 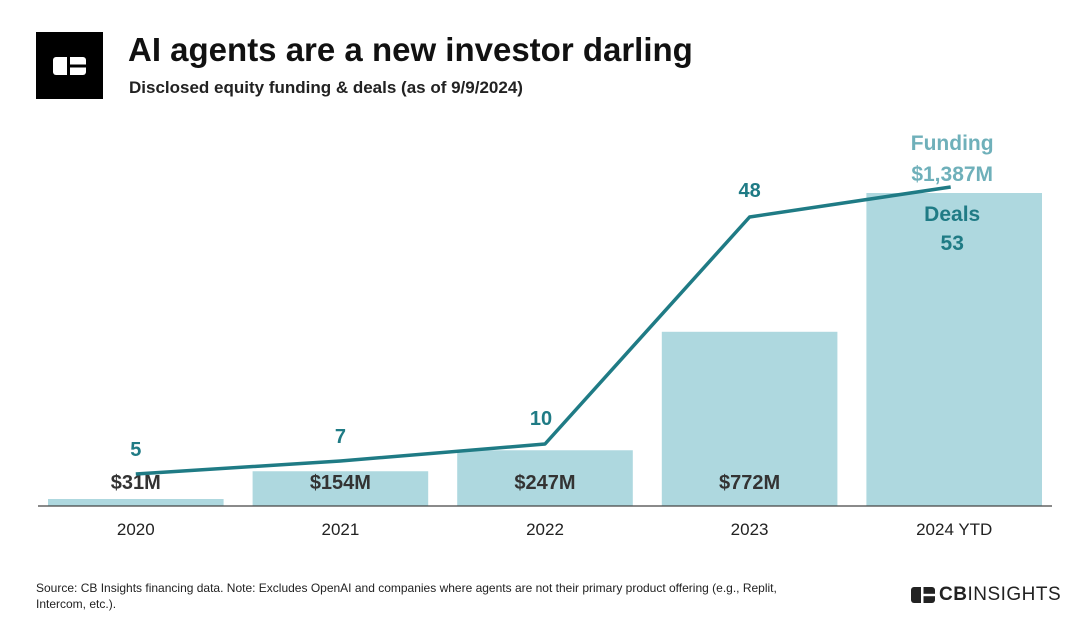 What do you see at coordinates (340, 483) in the screenshot?
I see `funding-data-label: $154M` at bounding box center [340, 483].